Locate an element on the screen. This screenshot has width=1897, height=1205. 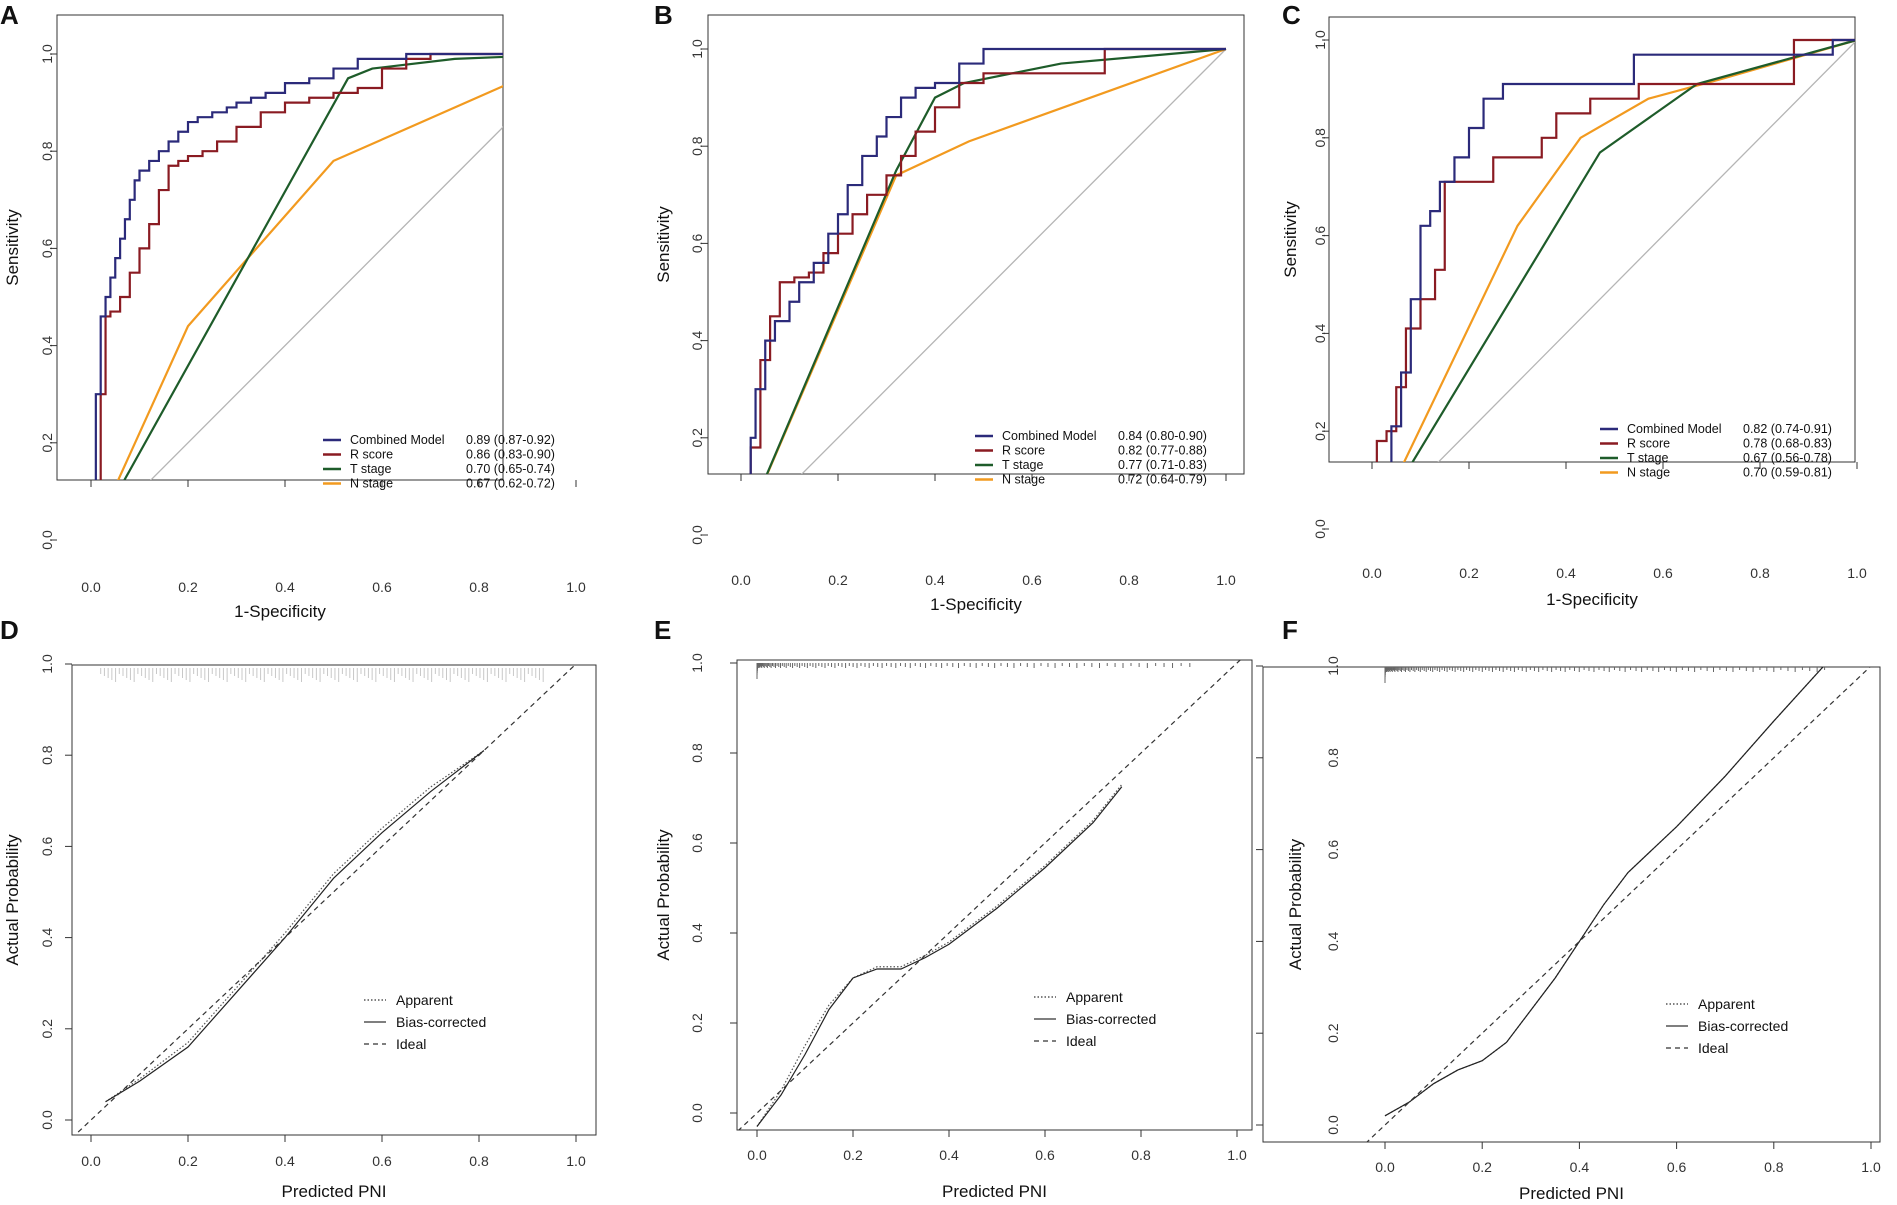
legend-auc: 0.82 (0.77-0.88) is located at coordinates (1162, 451).